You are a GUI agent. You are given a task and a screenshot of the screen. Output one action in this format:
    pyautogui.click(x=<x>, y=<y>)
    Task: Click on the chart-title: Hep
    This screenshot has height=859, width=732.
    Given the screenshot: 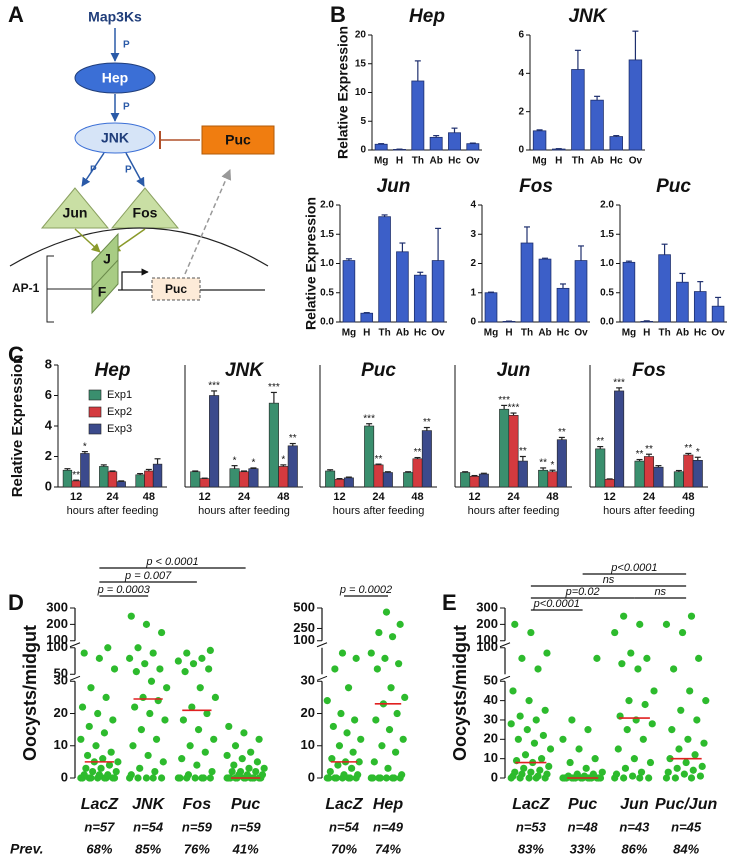 What is the action you would take?
    pyautogui.click(x=113, y=370)
    